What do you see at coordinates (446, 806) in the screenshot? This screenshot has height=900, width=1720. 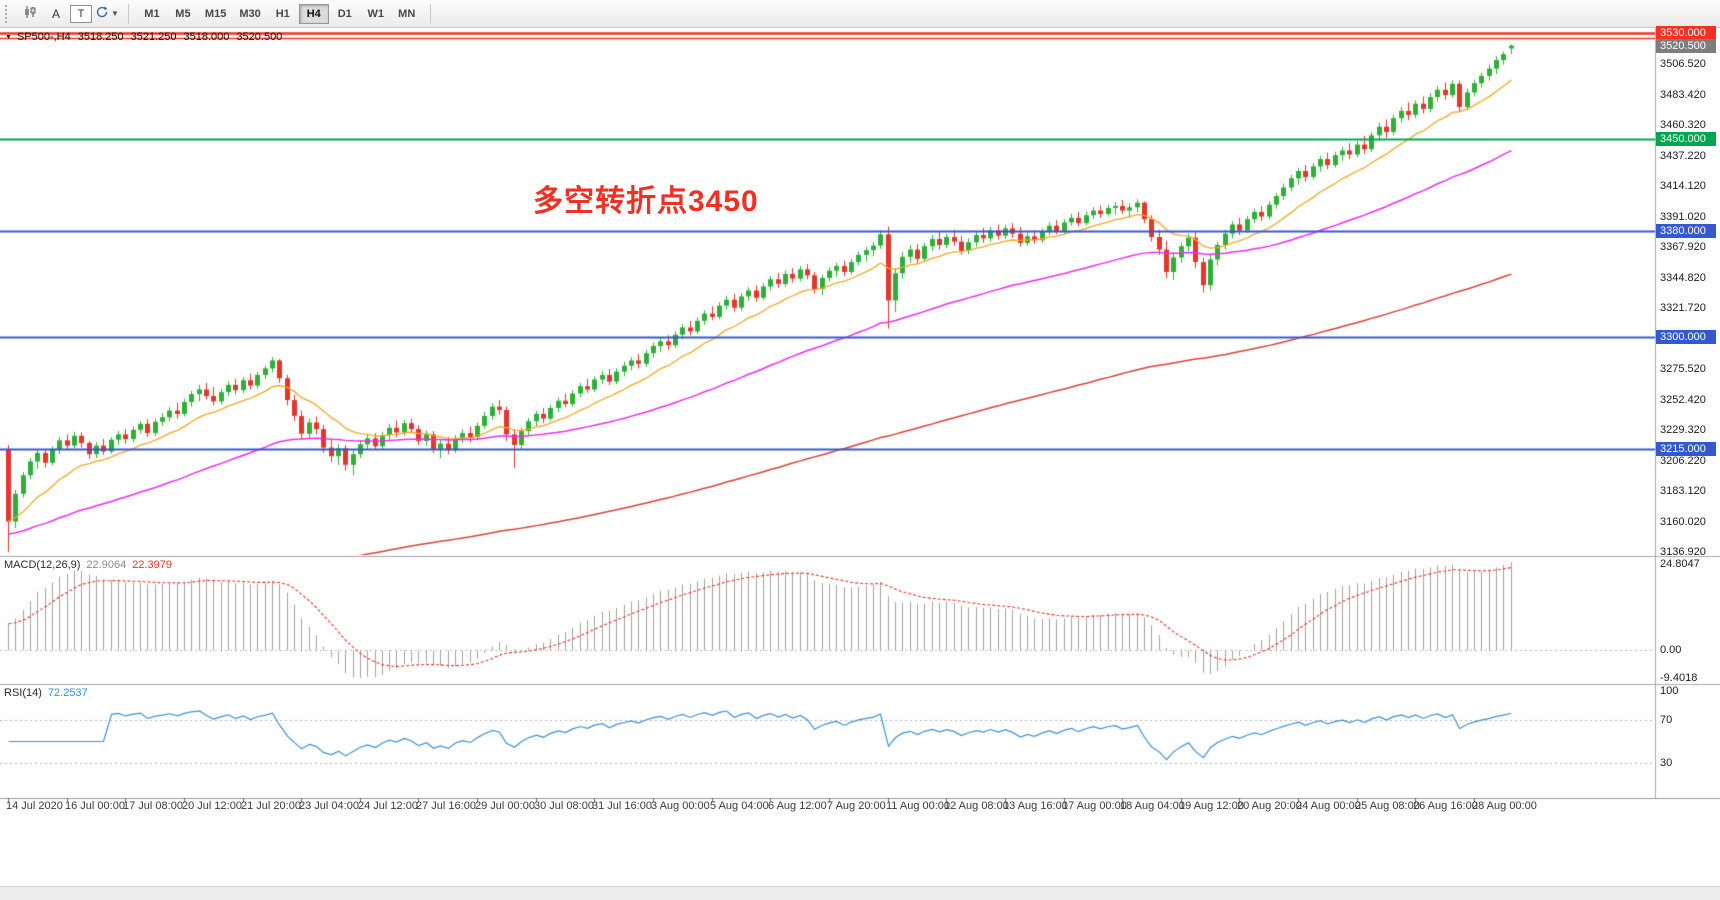 I see `time-axis-label: 27 Jul 16:00` at bounding box center [446, 806].